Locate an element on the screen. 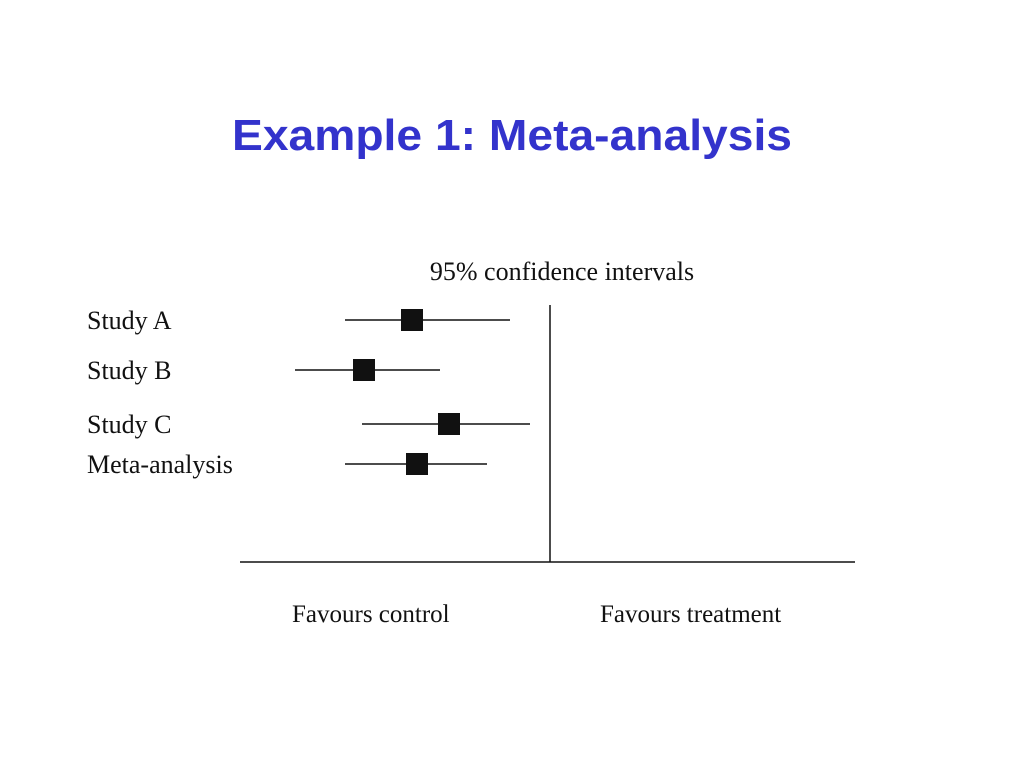  row-label: Study B is located at coordinates (129, 370).